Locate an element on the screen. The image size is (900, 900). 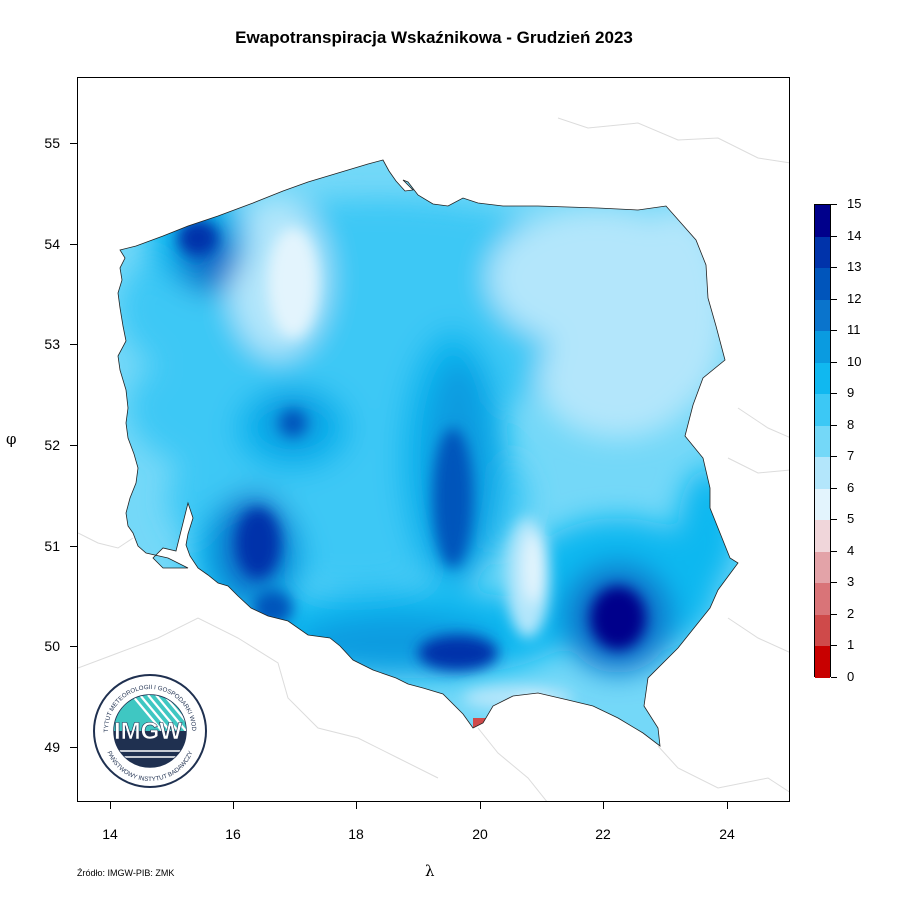
x-tick-label: 14 is located at coordinates (110, 834).